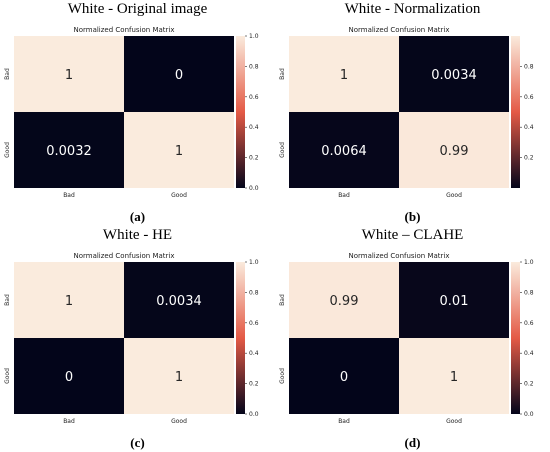  What do you see at coordinates (412, 442) in the screenshot?
I see `panel-caption: (d)` at bounding box center [412, 442].